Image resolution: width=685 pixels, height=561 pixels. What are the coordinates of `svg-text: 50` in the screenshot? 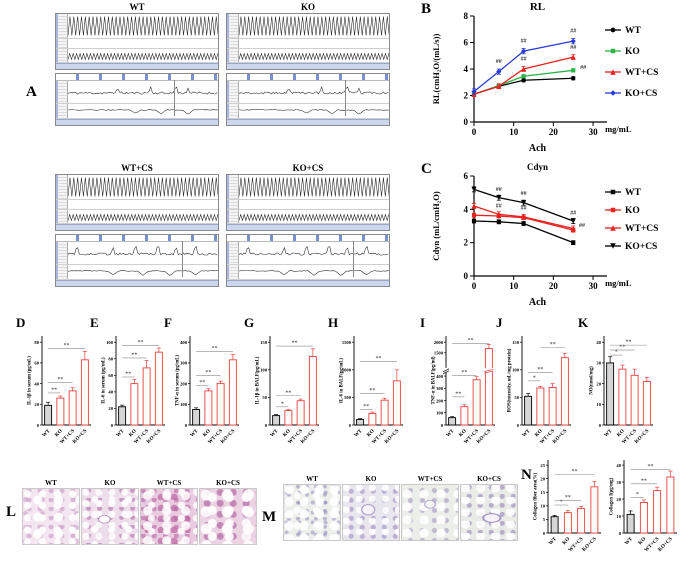 It's located at (264, 397).